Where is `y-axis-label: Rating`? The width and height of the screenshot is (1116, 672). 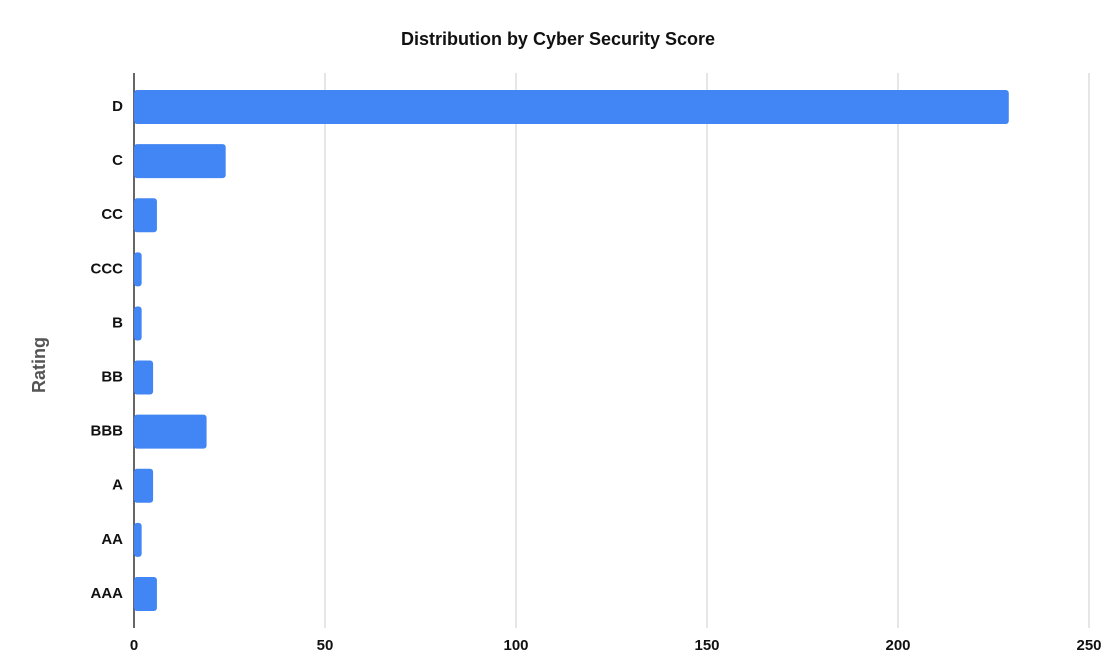 y-axis-label: Rating is located at coordinates (39, 365).